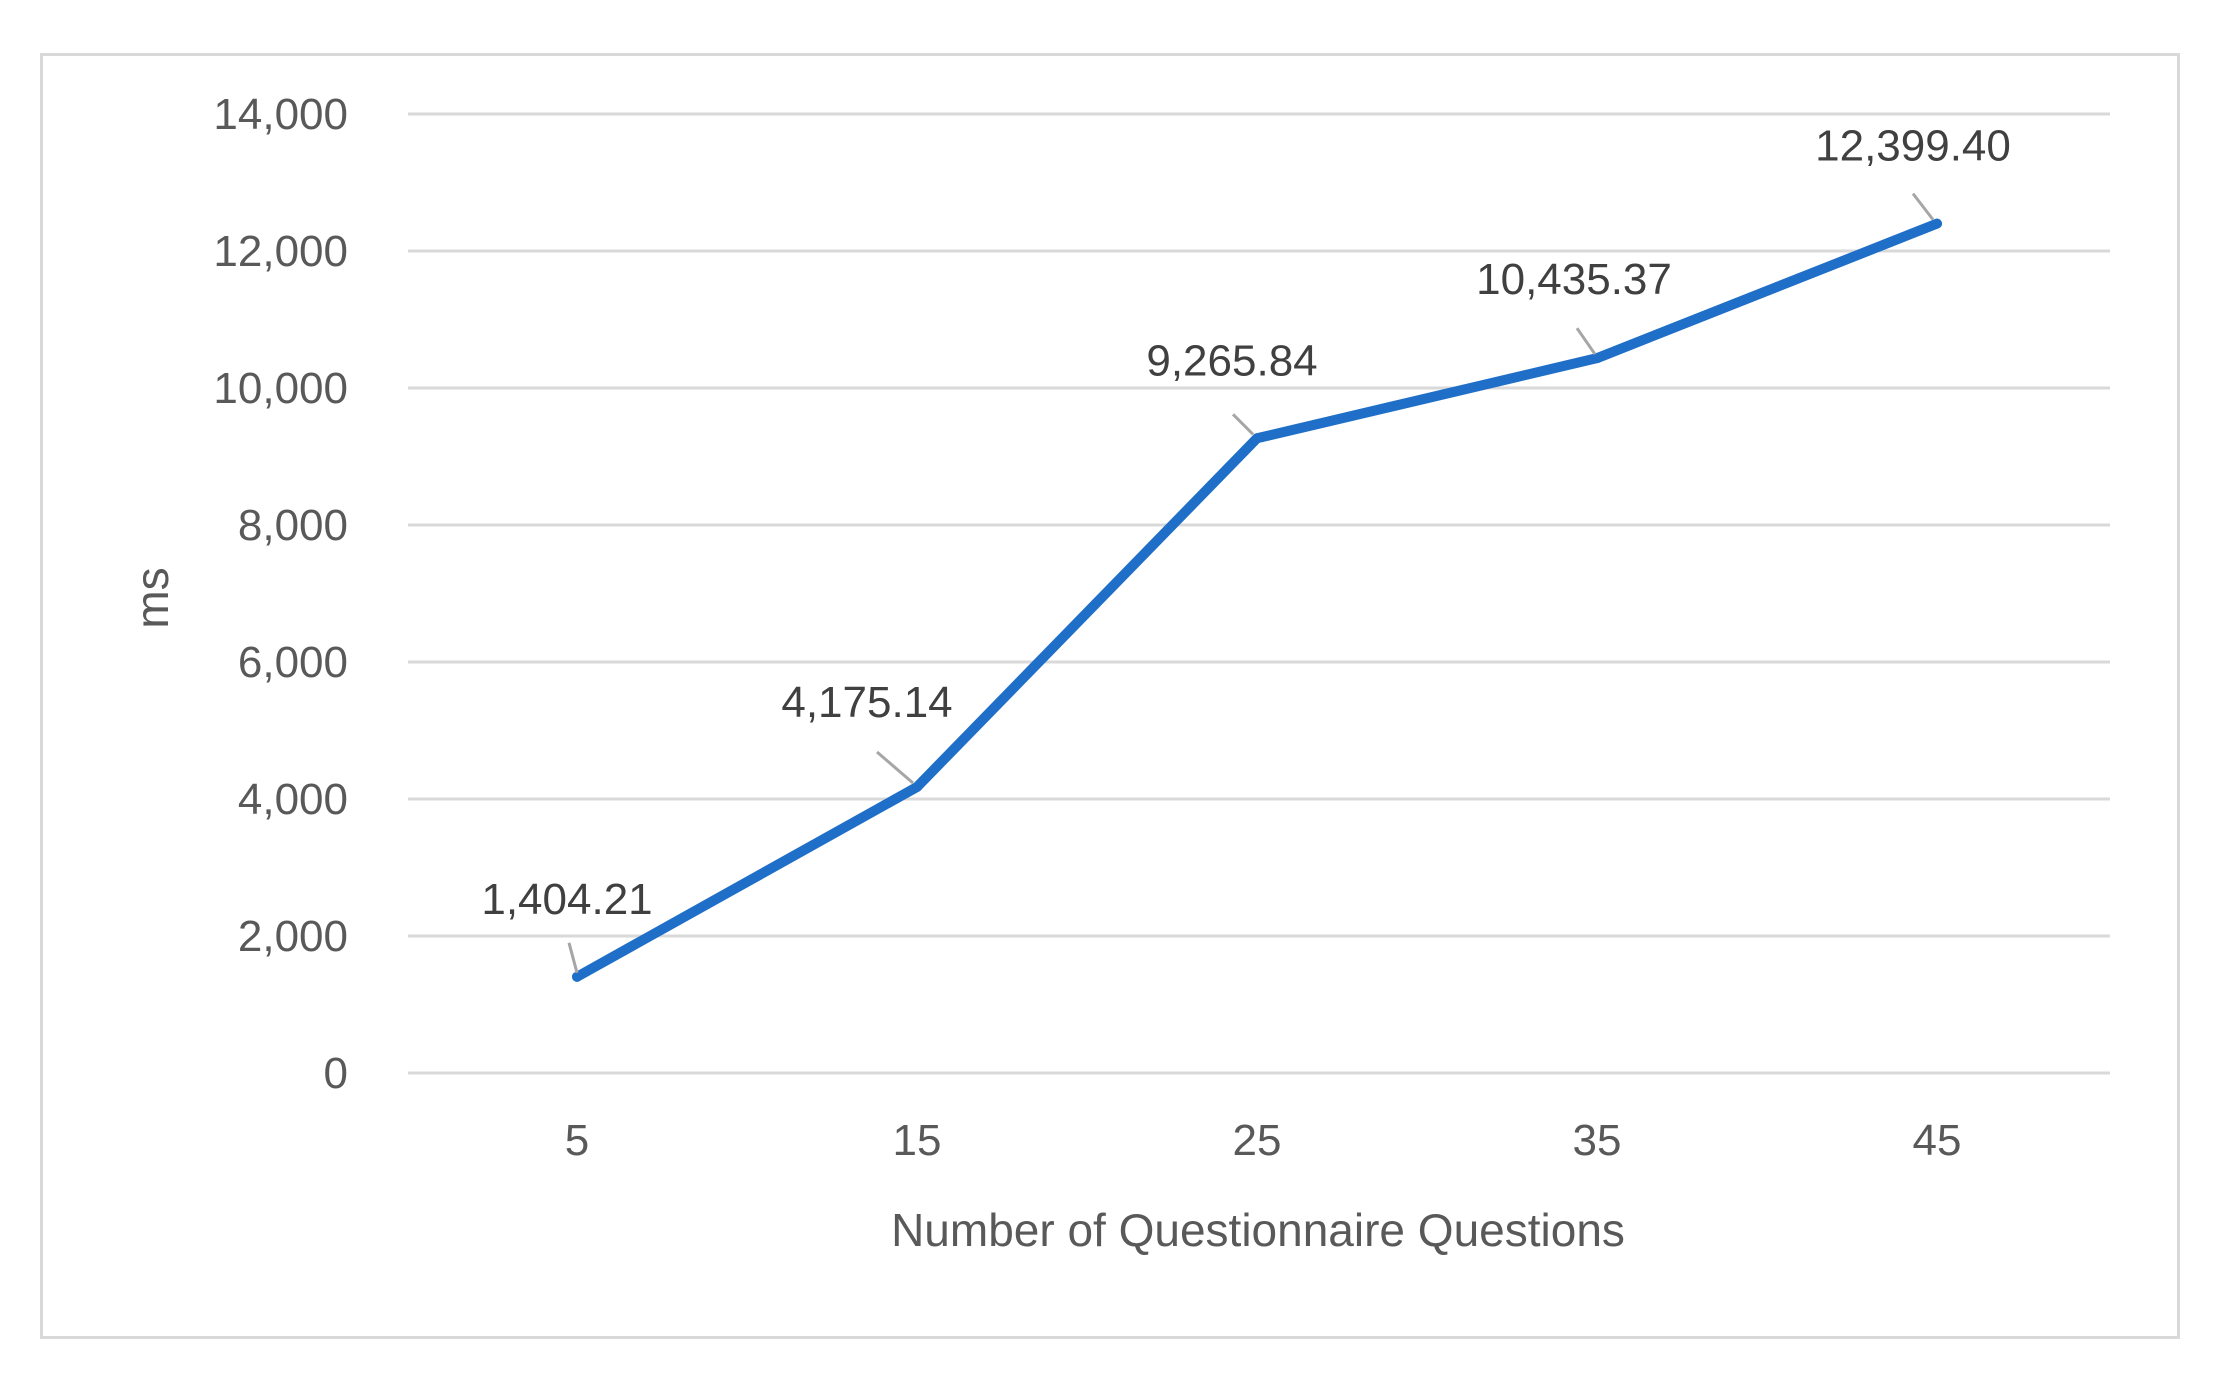 The height and width of the screenshot is (1373, 2225). Describe the element at coordinates (566, 899) in the screenshot. I see `data-label: 1,404.21` at that location.